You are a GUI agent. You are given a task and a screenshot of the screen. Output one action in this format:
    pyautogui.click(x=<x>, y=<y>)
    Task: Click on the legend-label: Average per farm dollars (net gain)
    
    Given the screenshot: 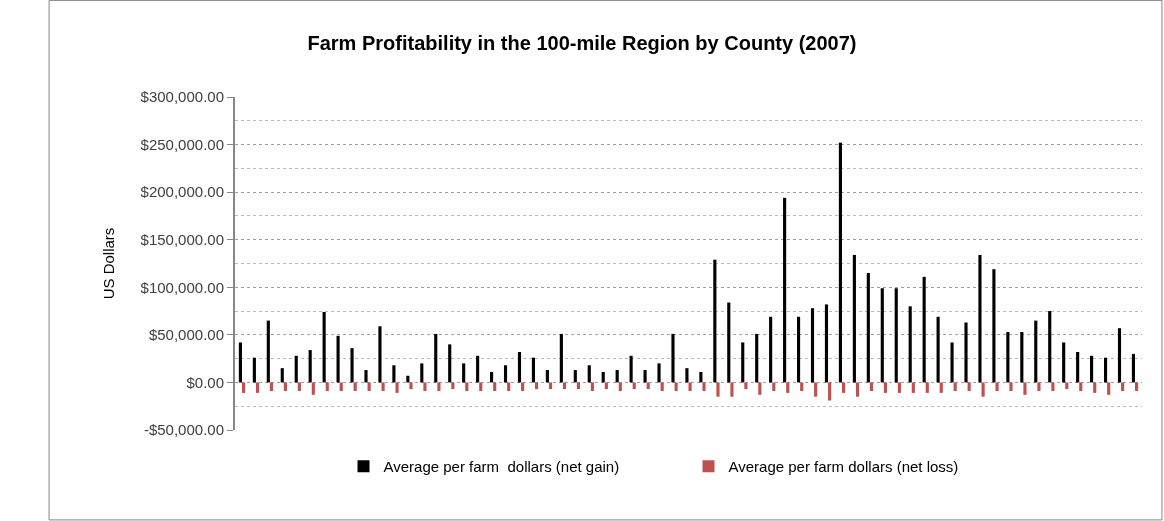 What is the action you would take?
    pyautogui.click(x=501, y=467)
    